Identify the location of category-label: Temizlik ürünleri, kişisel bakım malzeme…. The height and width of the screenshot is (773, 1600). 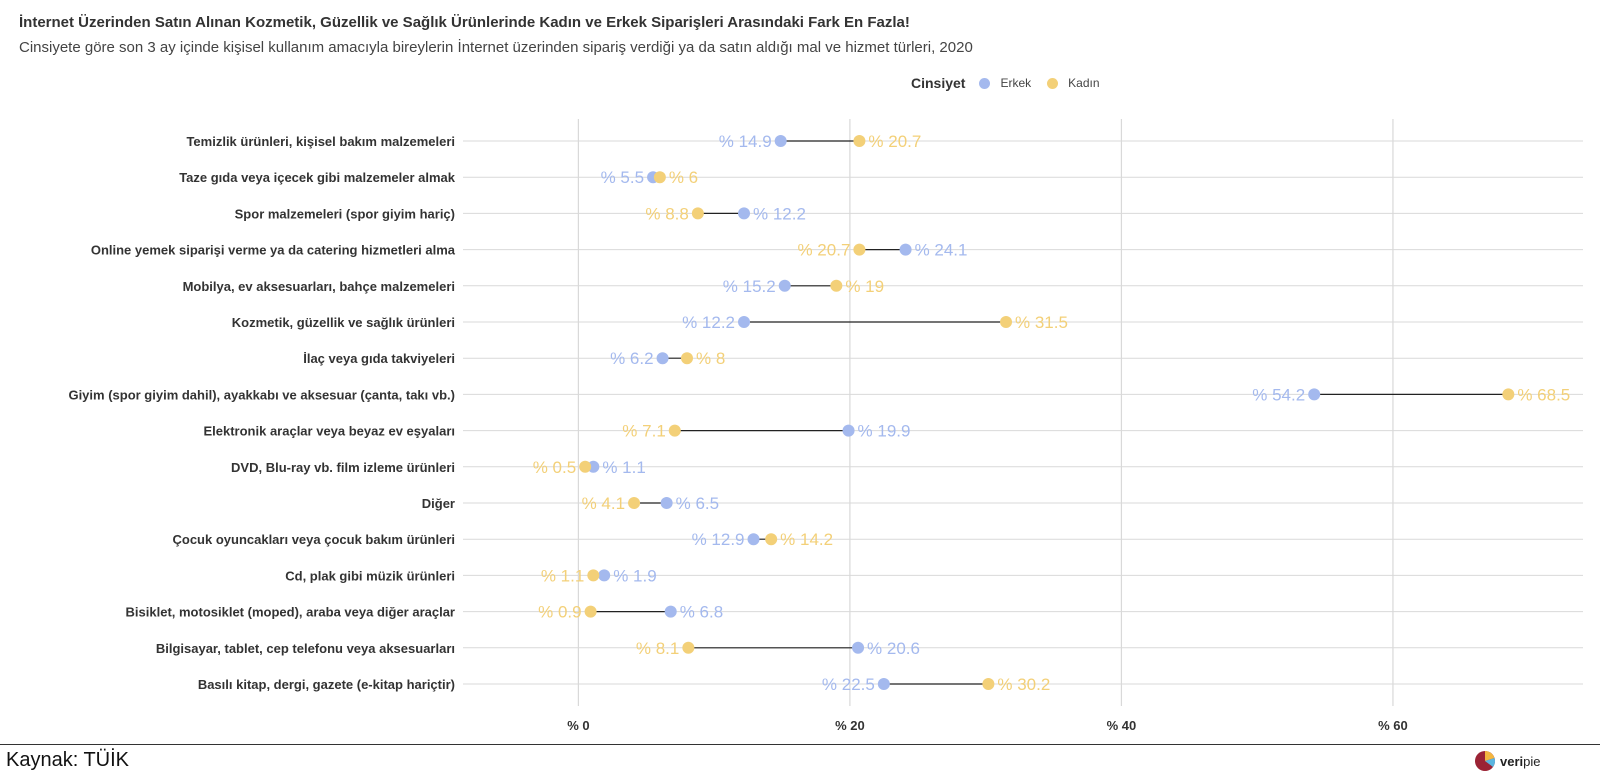
(320, 141).